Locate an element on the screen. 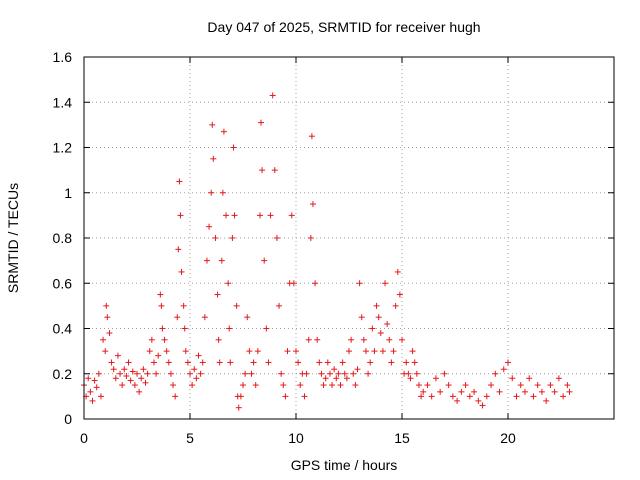 This screenshot has height=480, width=640. y-tick-label: 1 is located at coordinates (68, 193).